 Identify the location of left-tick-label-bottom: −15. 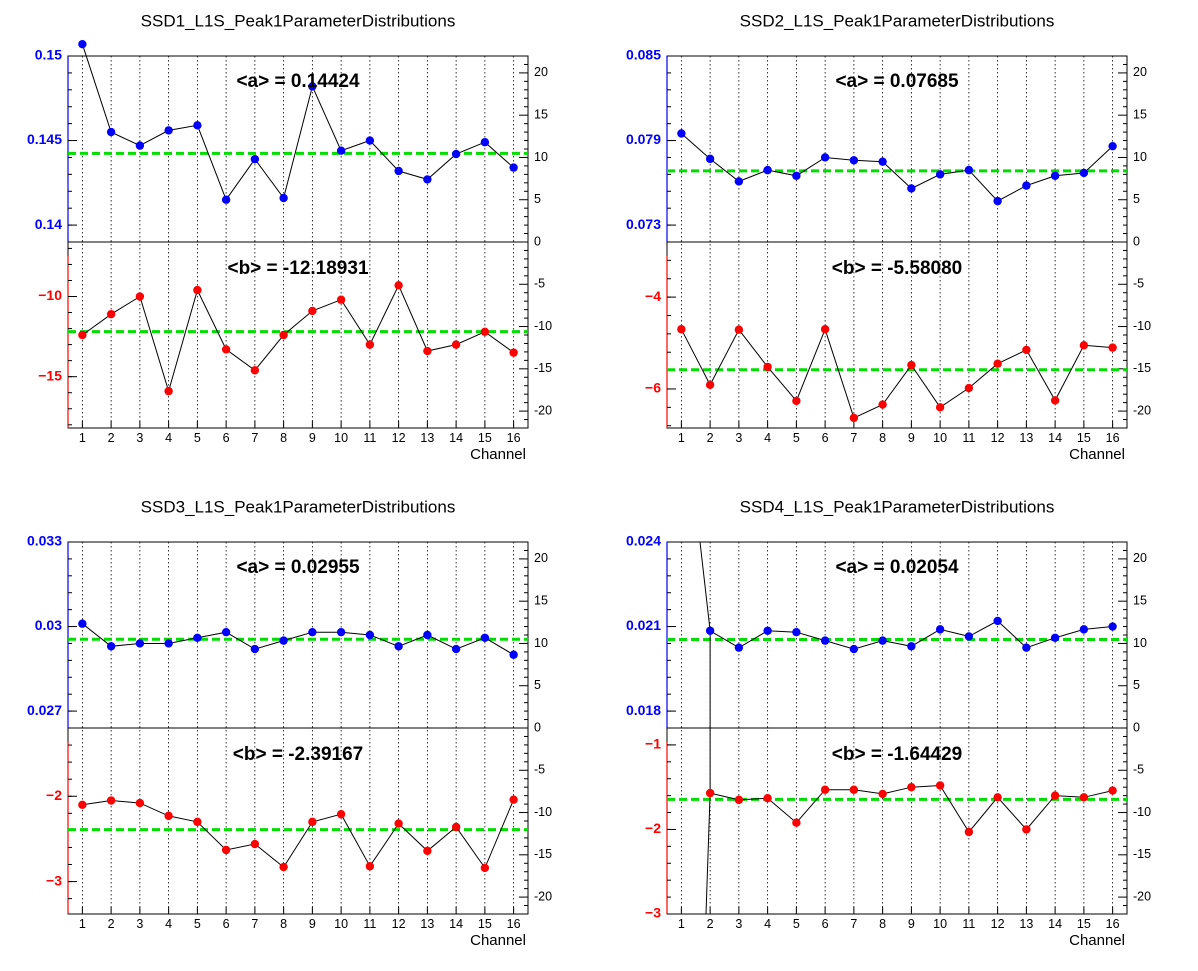
(50, 375).